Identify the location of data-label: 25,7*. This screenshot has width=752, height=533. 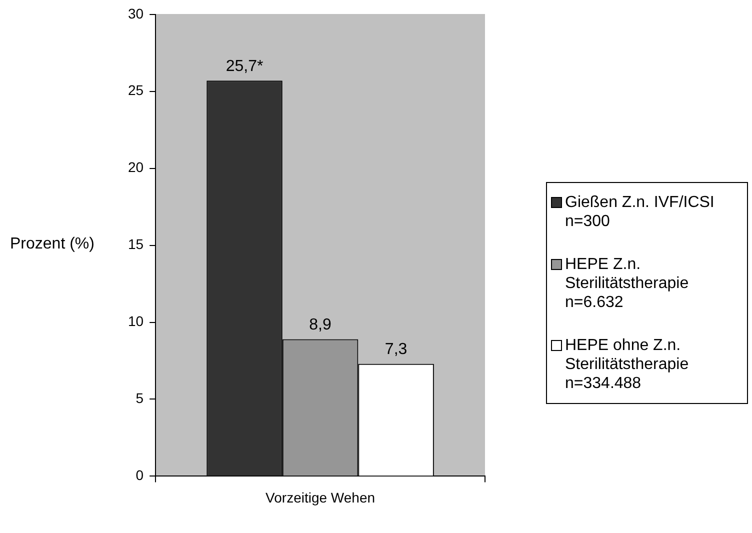
(245, 66).